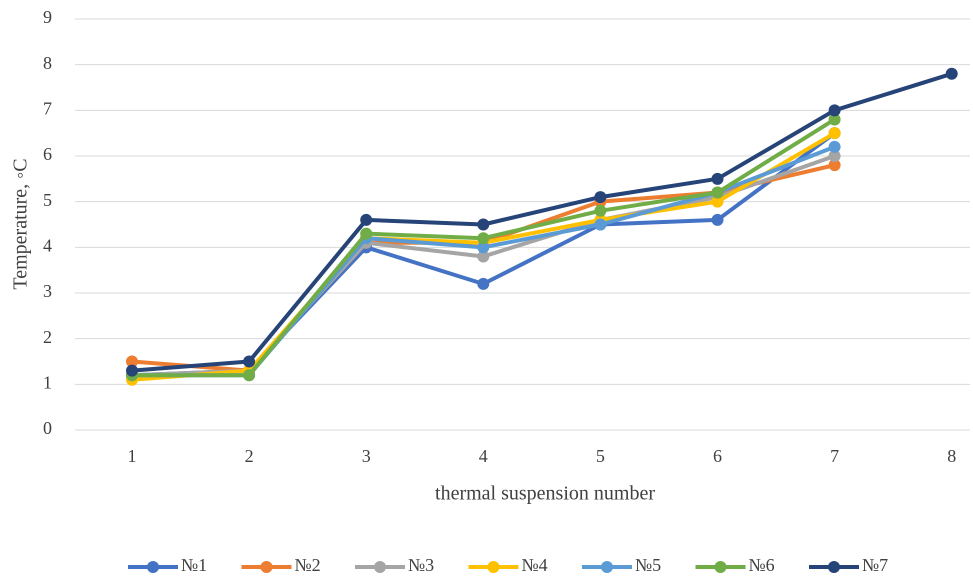 The height and width of the screenshot is (580, 973). I want to click on legend-label: №1, so click(194, 565).